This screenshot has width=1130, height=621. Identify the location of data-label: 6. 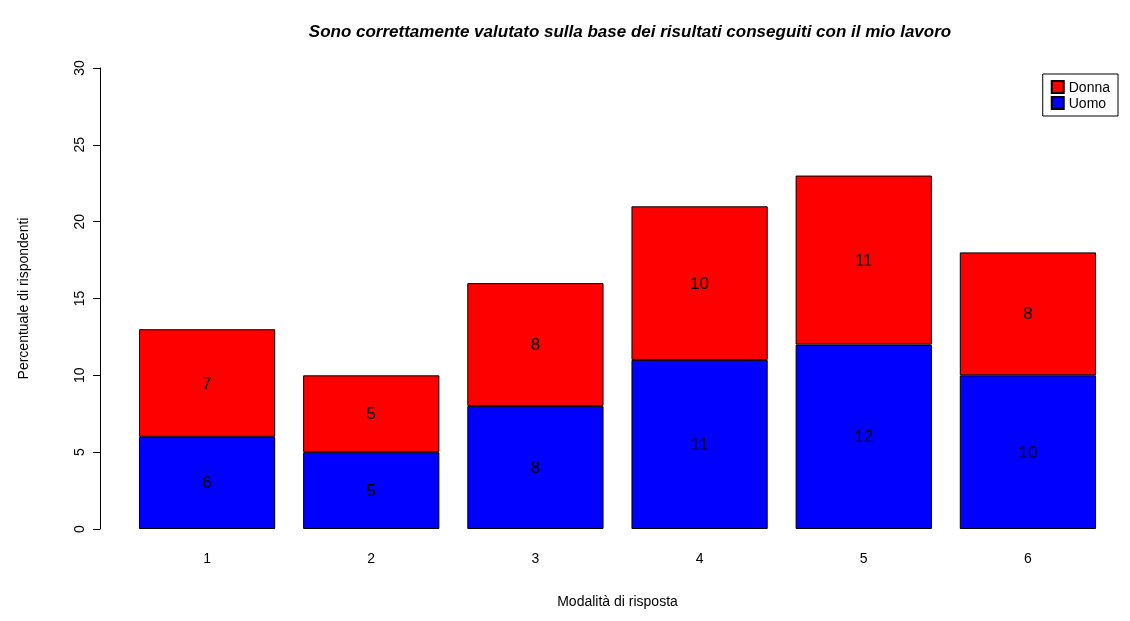
(207, 483).